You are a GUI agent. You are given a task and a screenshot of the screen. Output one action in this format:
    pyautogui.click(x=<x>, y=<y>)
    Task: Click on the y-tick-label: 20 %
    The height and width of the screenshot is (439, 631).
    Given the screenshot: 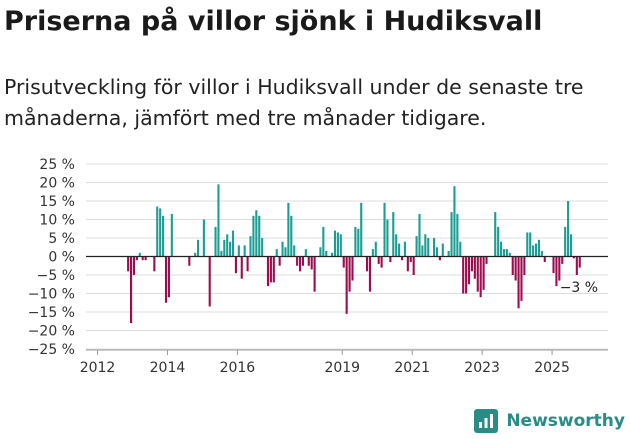 What is the action you would take?
    pyautogui.click(x=57, y=184)
    